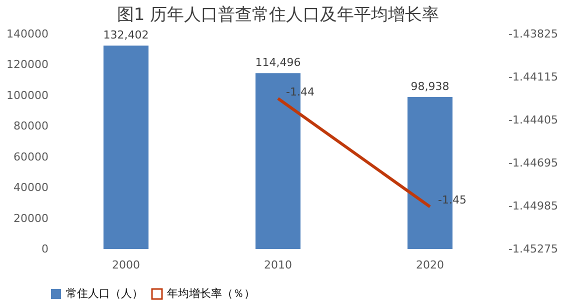  I want to click on y2-tick-label: -1.45275, so click(533, 249).